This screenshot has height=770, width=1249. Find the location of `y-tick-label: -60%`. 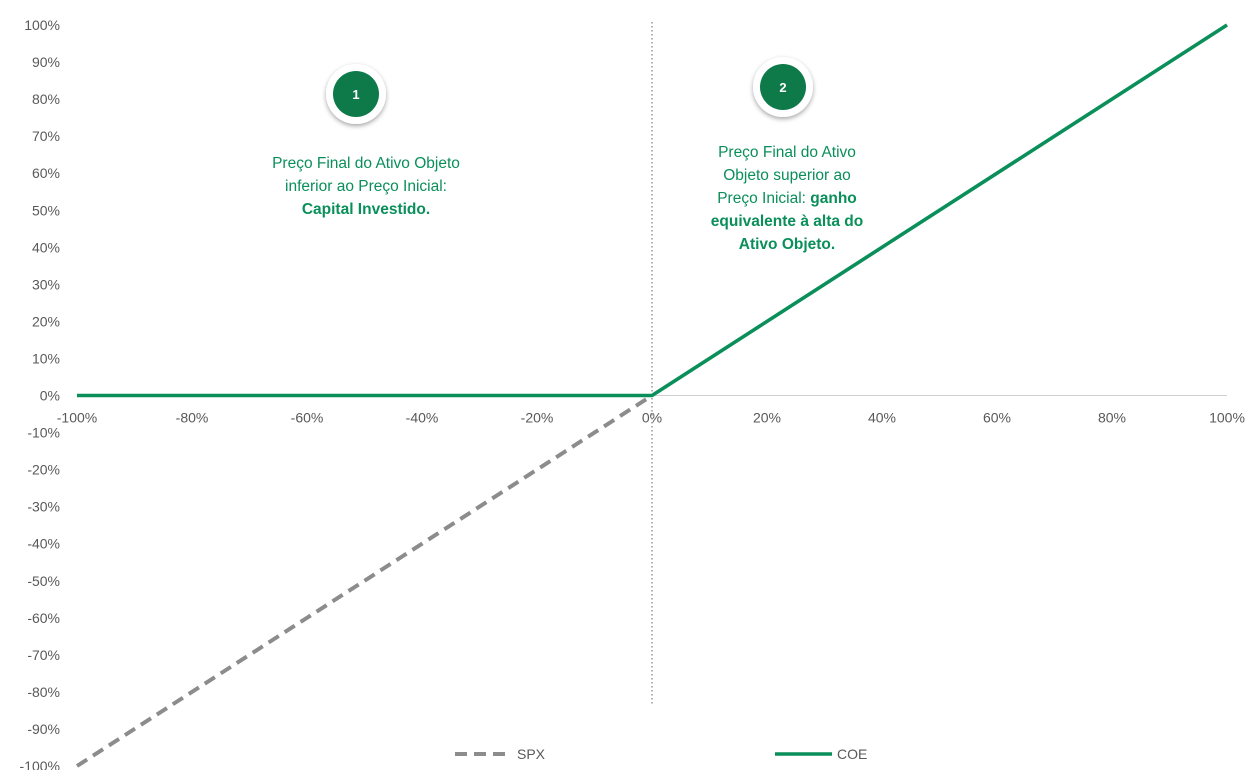

y-tick-label: -60% is located at coordinates (43, 618).